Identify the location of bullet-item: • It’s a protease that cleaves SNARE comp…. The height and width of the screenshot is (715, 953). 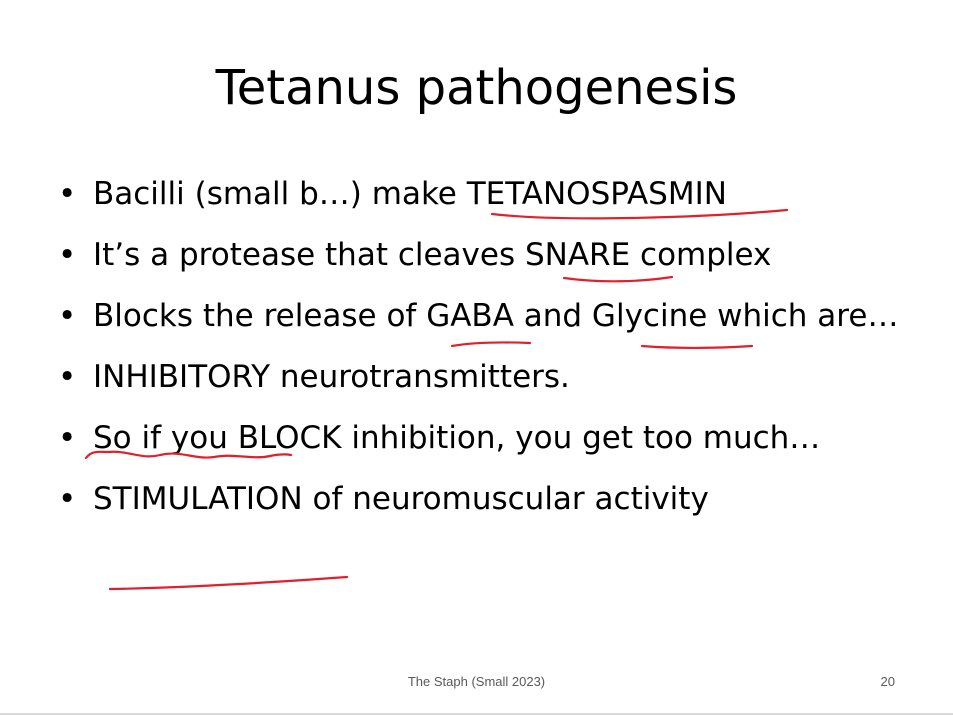
(485, 255).